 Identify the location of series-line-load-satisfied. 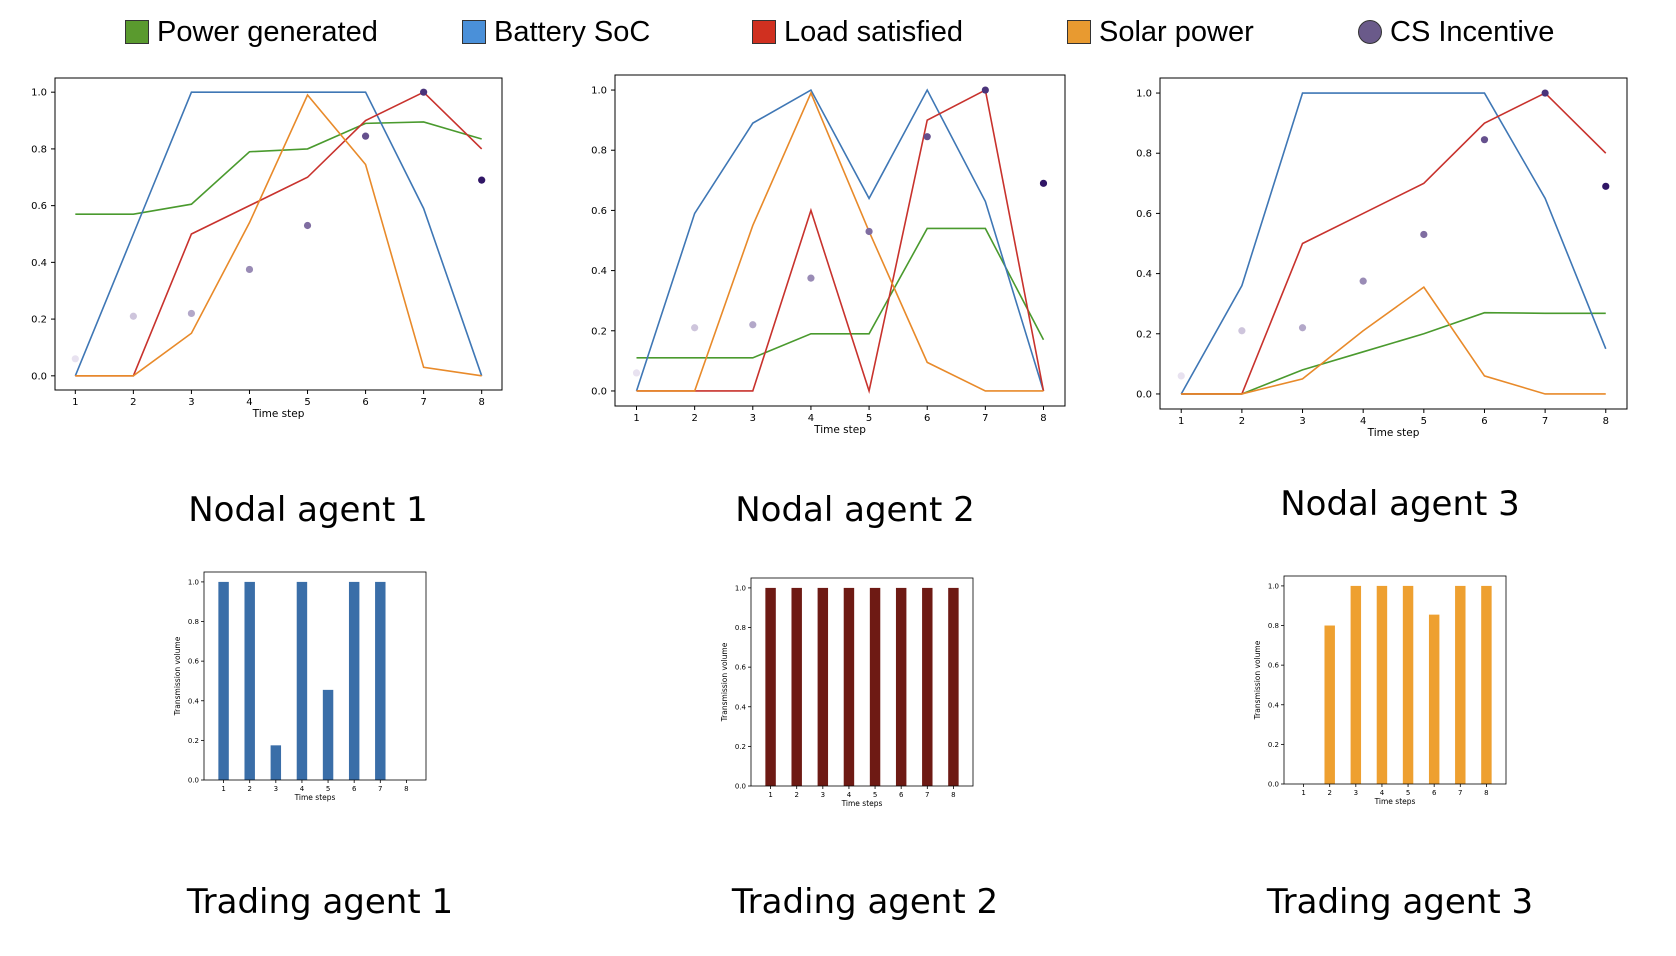
(279, 234).